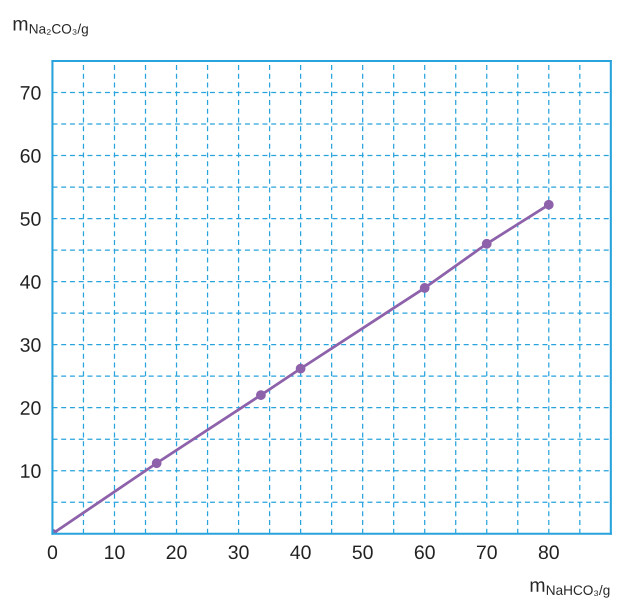 This screenshot has height=610, width=617. What do you see at coordinates (30, 219) in the screenshot?
I see `y-tick-label: 50` at bounding box center [30, 219].